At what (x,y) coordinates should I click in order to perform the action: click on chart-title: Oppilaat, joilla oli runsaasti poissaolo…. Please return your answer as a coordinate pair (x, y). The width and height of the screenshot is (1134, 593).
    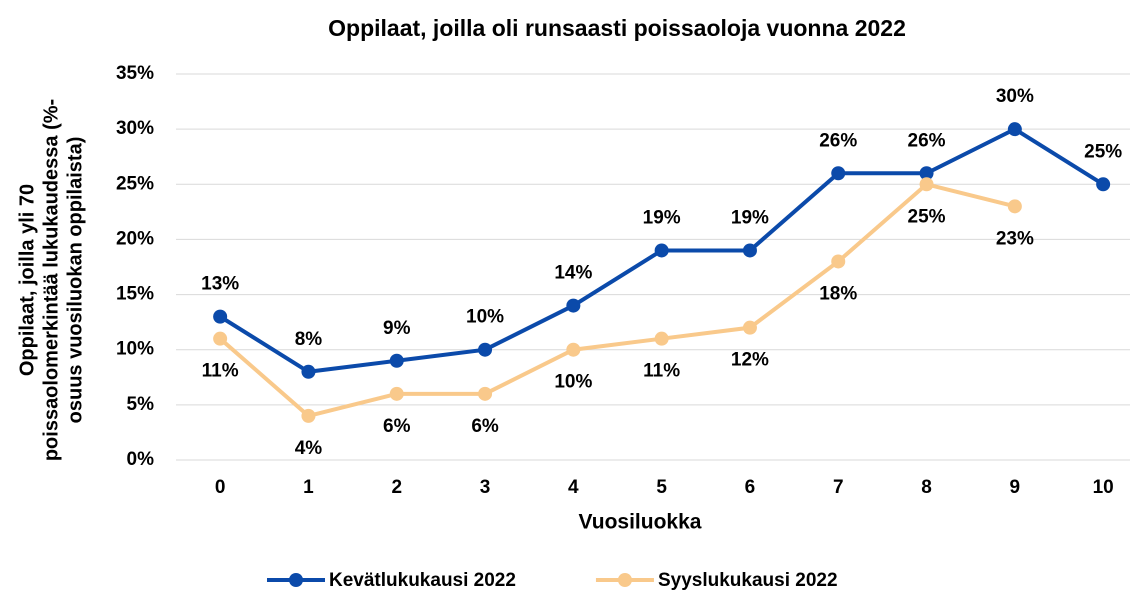
    Looking at the image, I should click on (617, 28).